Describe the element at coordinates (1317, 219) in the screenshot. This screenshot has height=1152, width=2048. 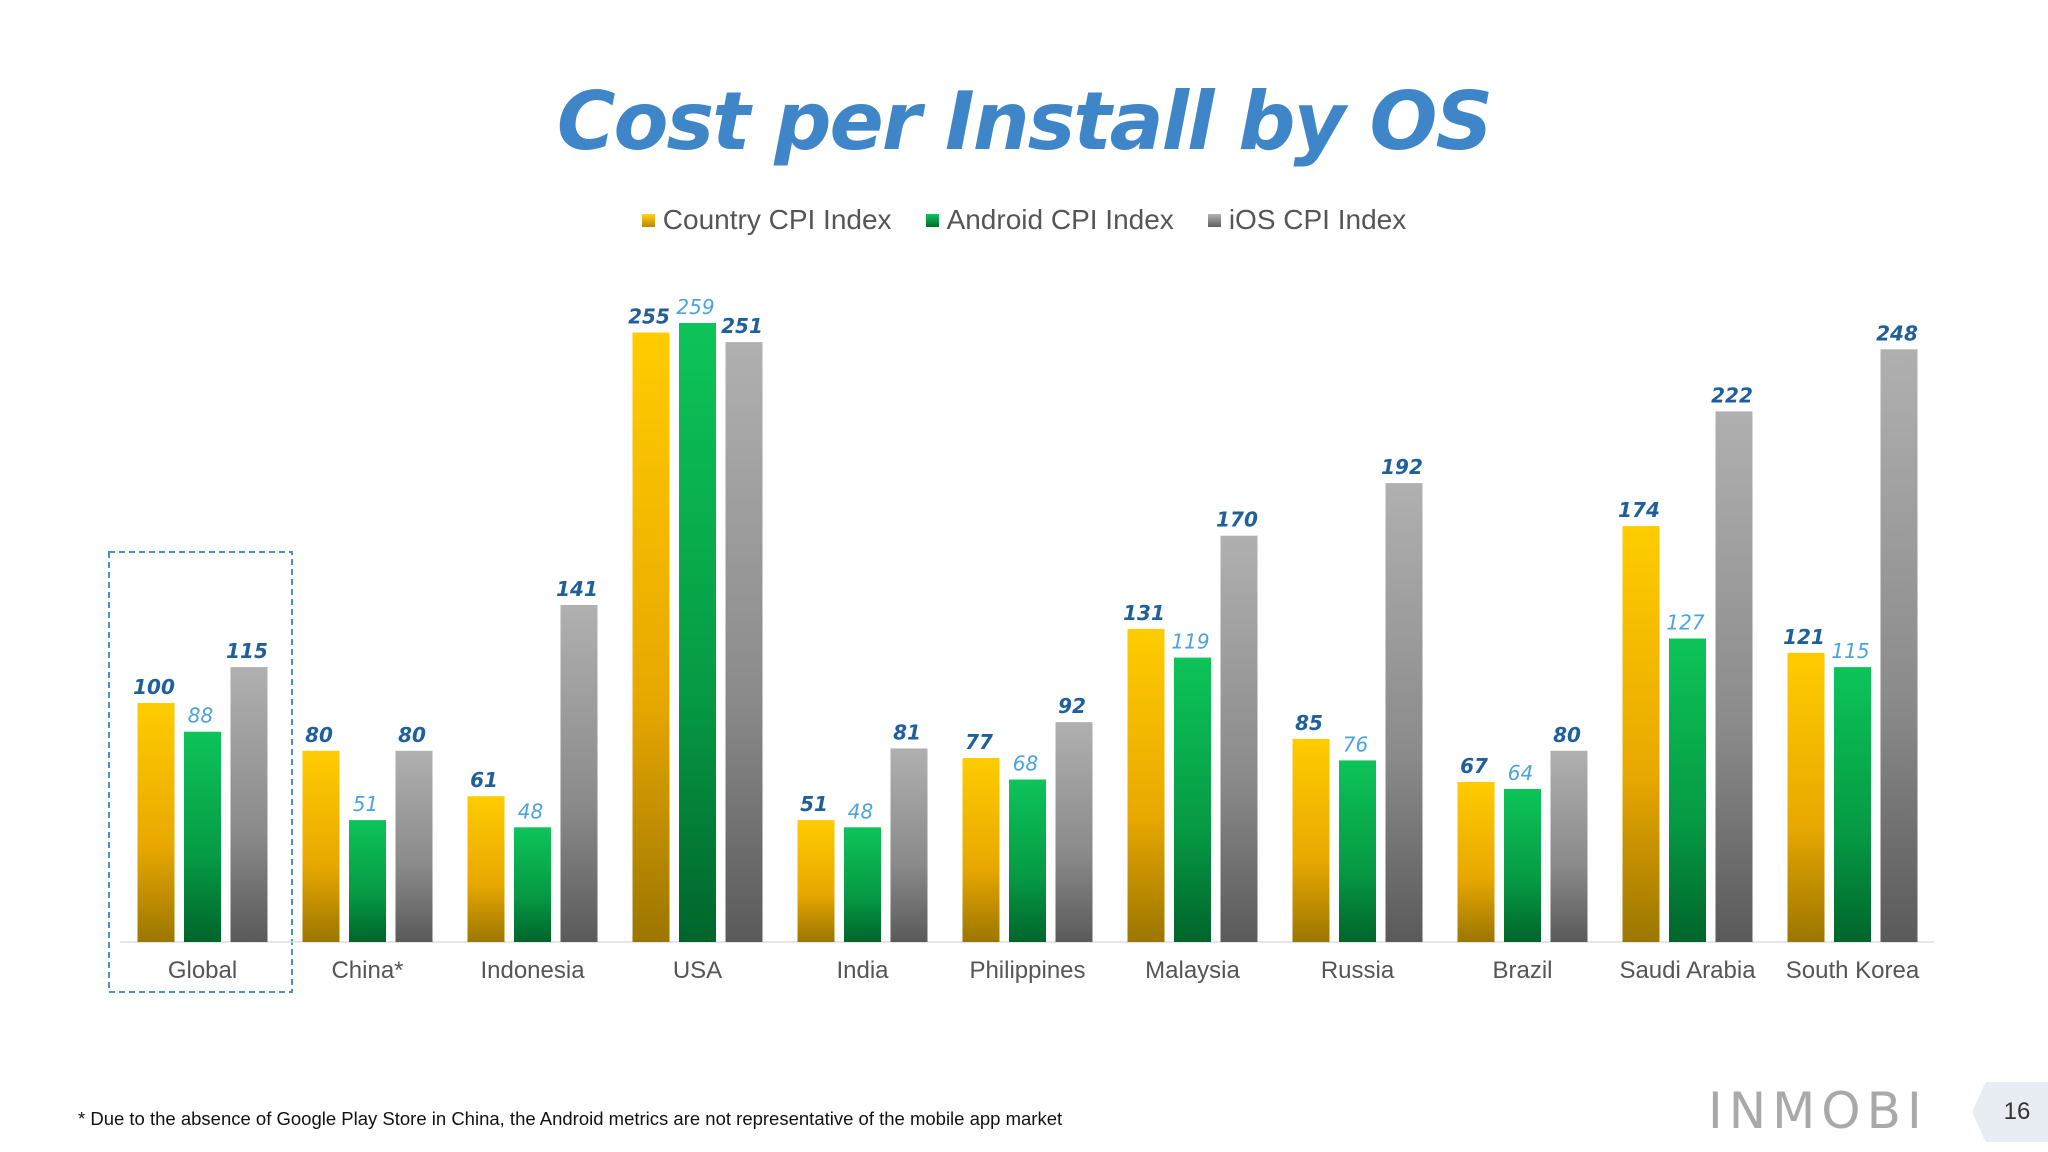
I see `legend-label-ios: iOS CPI Index` at that location.